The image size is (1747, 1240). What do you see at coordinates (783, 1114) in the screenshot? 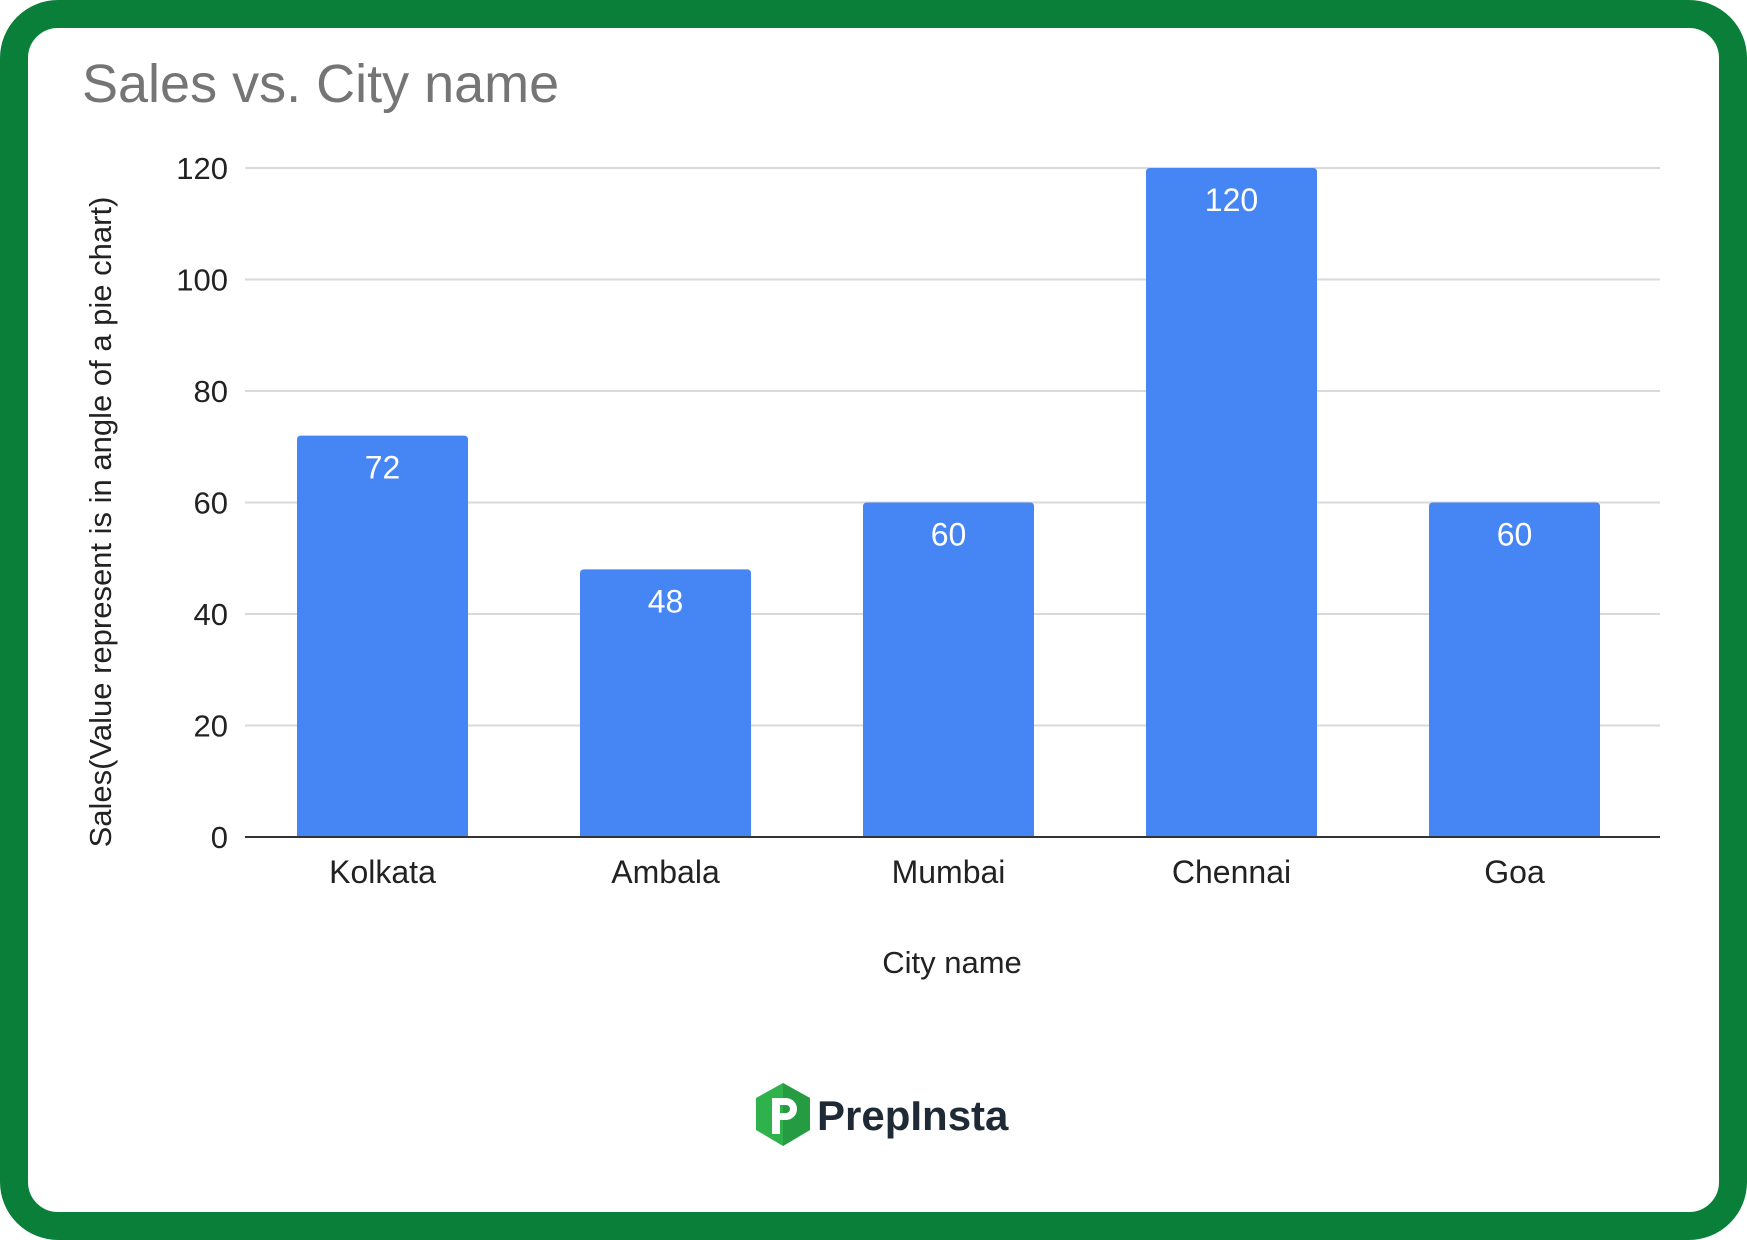
I see `prepinsta-logo-icon` at bounding box center [783, 1114].